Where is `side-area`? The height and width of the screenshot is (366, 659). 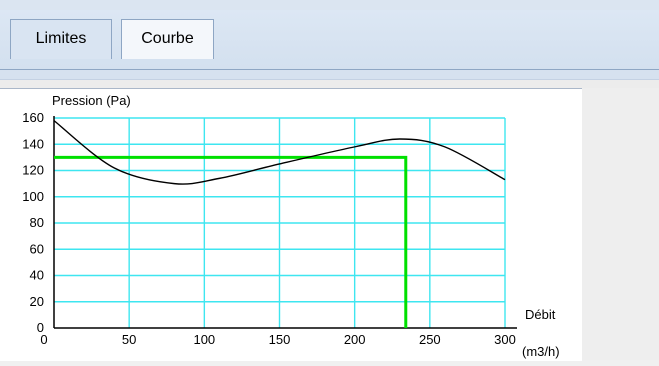 side-area is located at coordinates (620, 224).